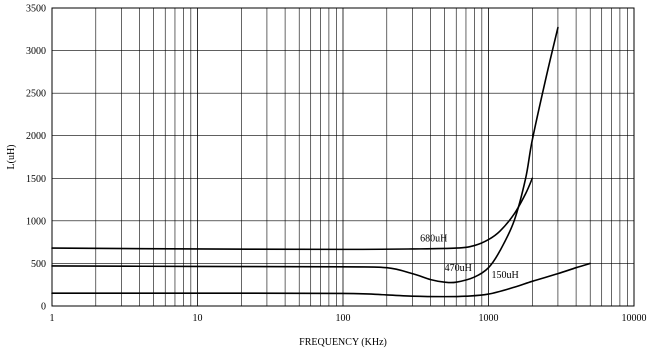 This screenshot has height=353, width=649. Describe the element at coordinates (433, 238) in the screenshot. I see `series-label: 680uH` at that location.